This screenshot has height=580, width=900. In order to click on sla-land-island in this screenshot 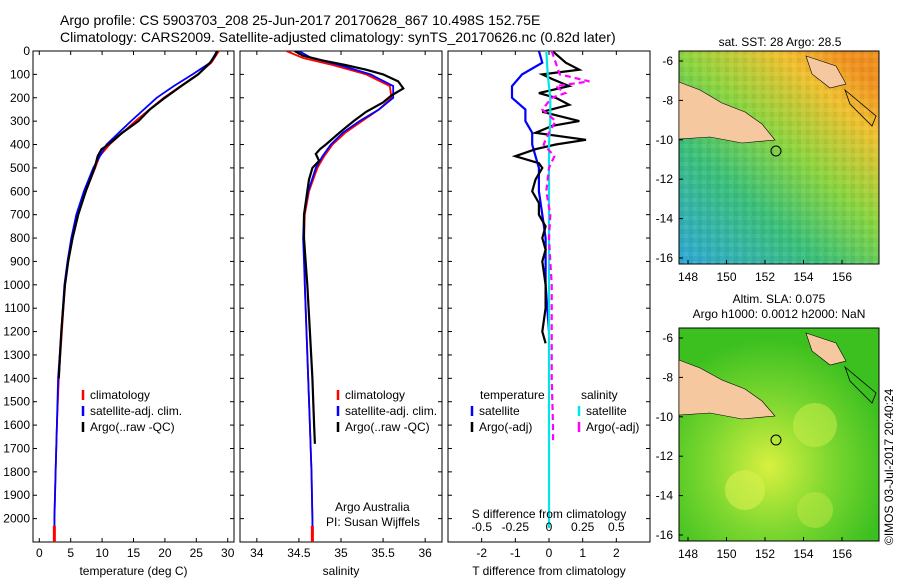, I will do `click(826, 349)`.